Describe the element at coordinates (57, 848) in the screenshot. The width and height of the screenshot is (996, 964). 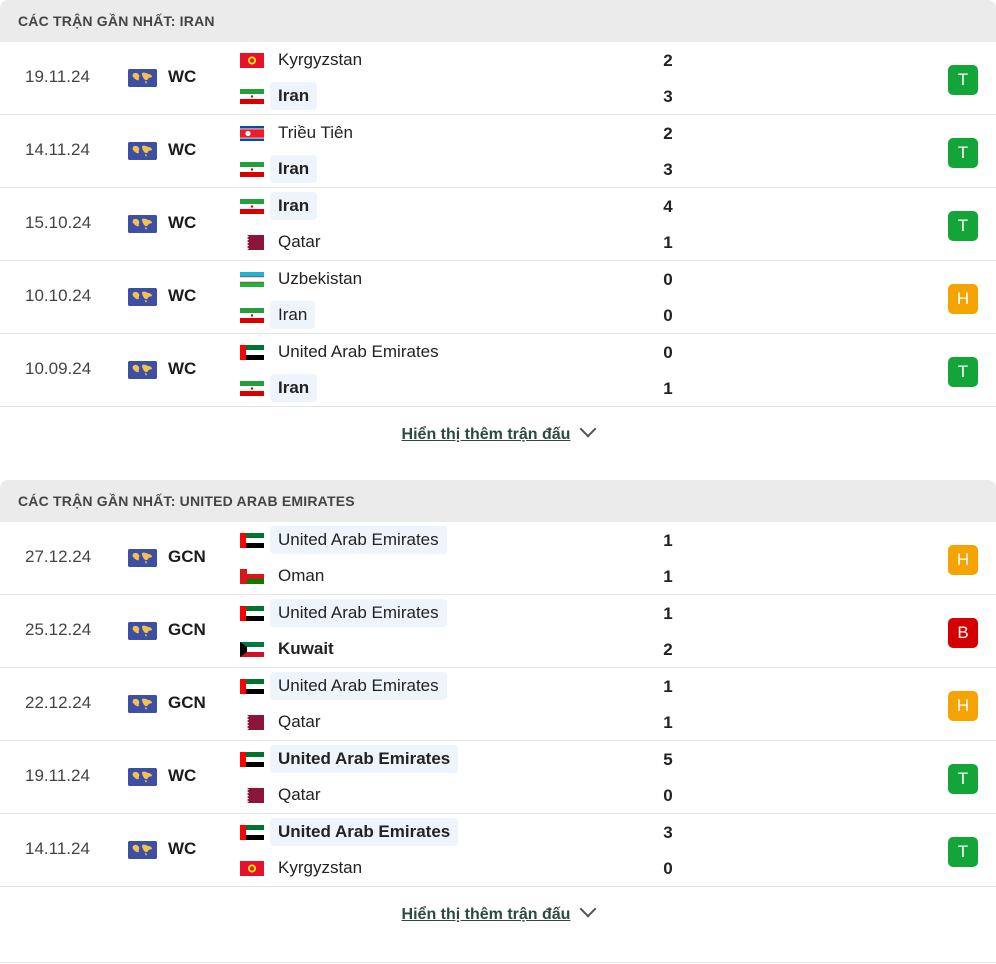
I see `match-date: 14.11.24` at that location.